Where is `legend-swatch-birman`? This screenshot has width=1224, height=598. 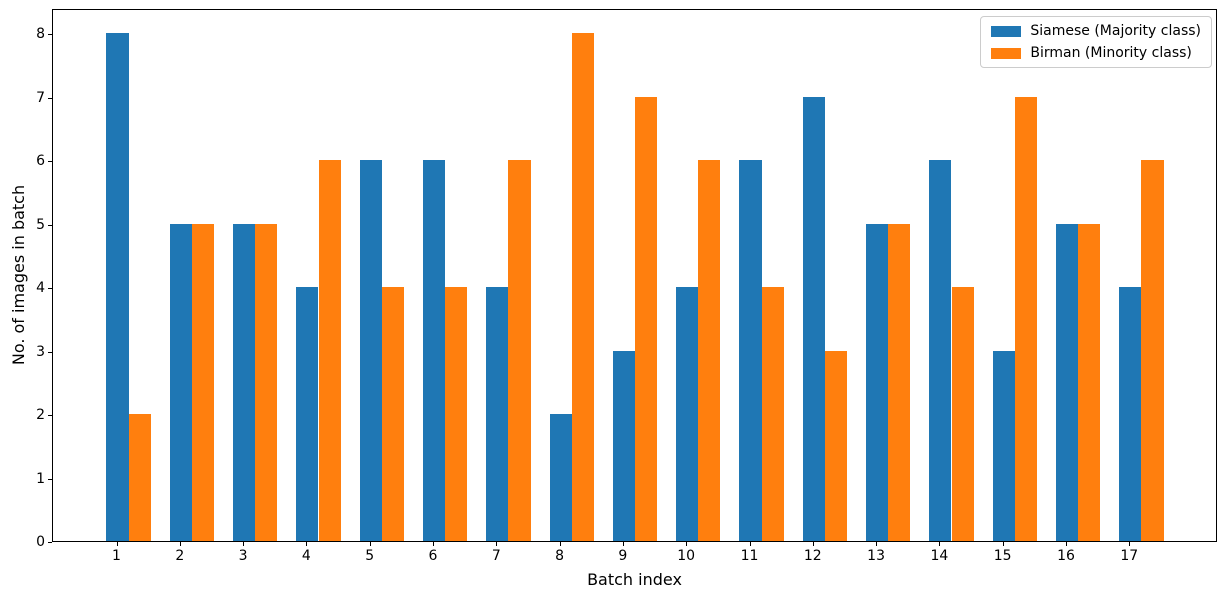 legend-swatch-birman is located at coordinates (1006, 53).